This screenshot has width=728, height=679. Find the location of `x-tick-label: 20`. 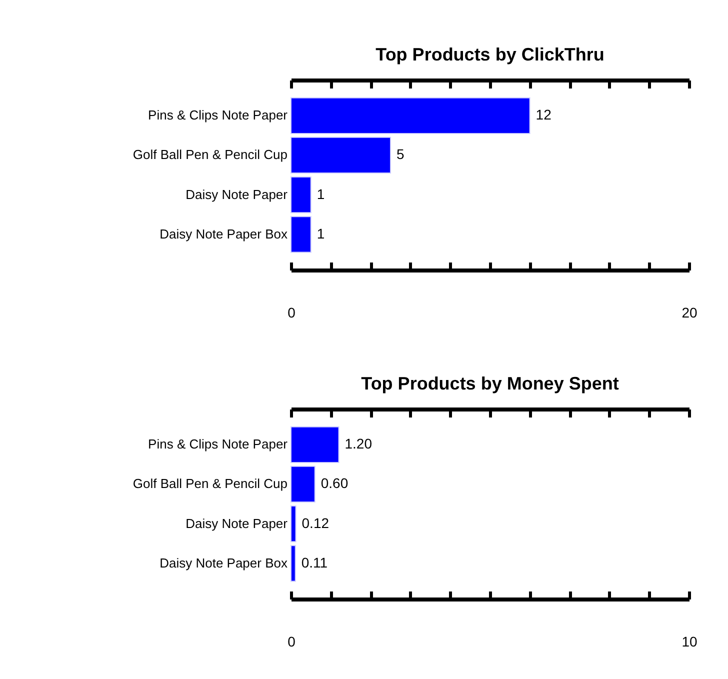

x-tick-label: 20 is located at coordinates (690, 312).